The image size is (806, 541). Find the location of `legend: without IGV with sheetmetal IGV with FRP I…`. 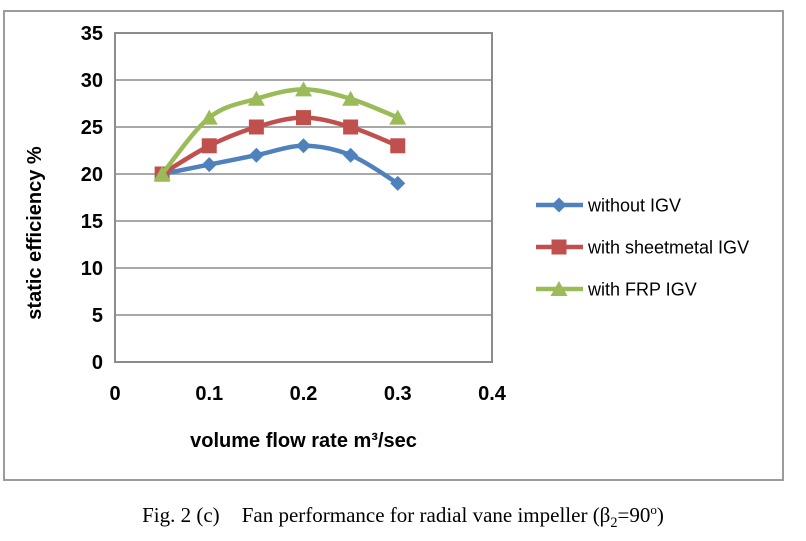

legend: without IGV with sheetmetal IGV with FRP I… is located at coordinates (642, 248).